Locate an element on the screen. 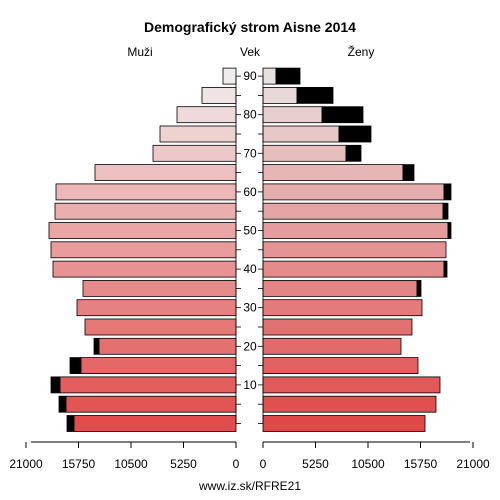 The image size is (500, 500). female-bar-90+ is located at coordinates (269, 76).